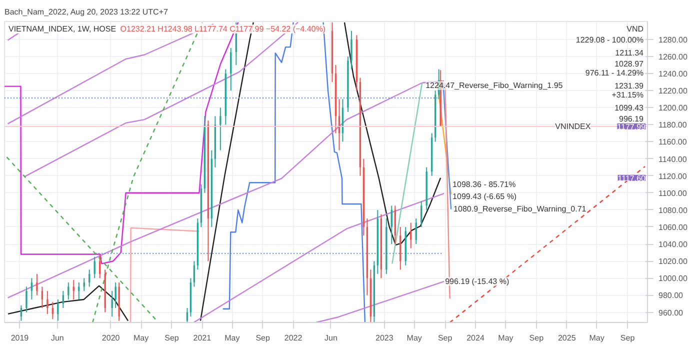  What do you see at coordinates (20, 338) in the screenshot?
I see `x-tick-label: 2019` at bounding box center [20, 338].